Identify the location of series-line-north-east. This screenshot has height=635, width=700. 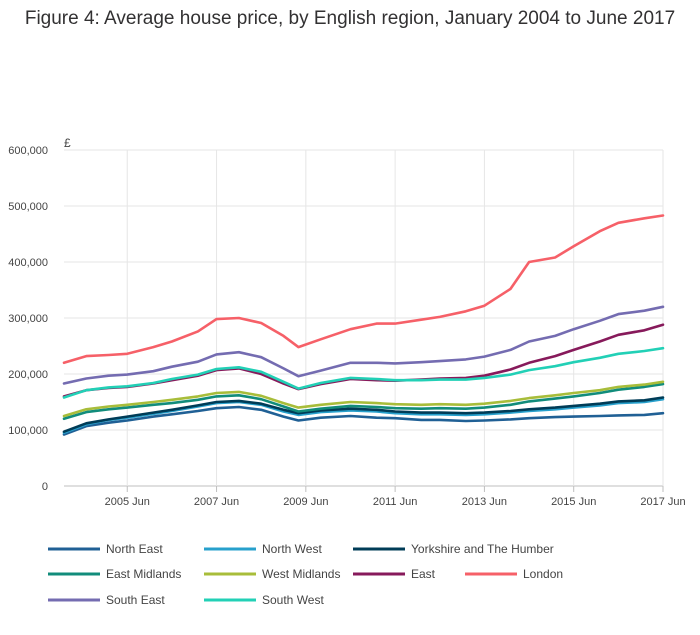
(363, 420).